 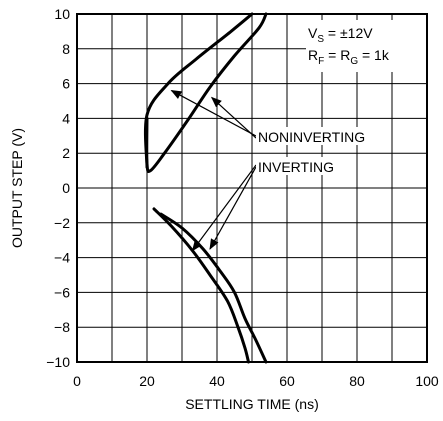 What do you see at coordinates (66, 188) in the screenshot?
I see `y-tick-label: 0` at bounding box center [66, 188].